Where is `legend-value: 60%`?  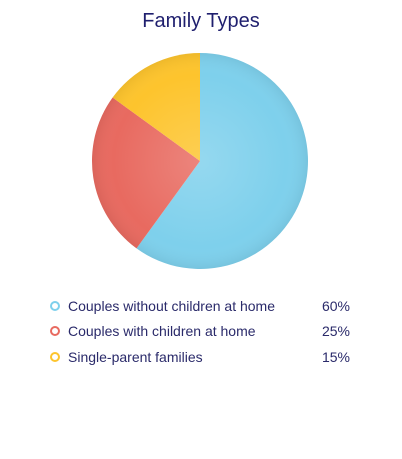
legend-value: 60% is located at coordinates (335, 305).